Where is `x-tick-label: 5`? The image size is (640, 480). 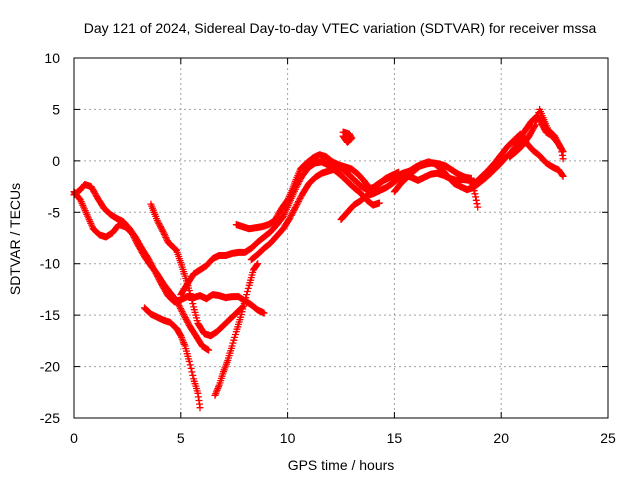 x-tick-label: 5 is located at coordinates (181, 438).